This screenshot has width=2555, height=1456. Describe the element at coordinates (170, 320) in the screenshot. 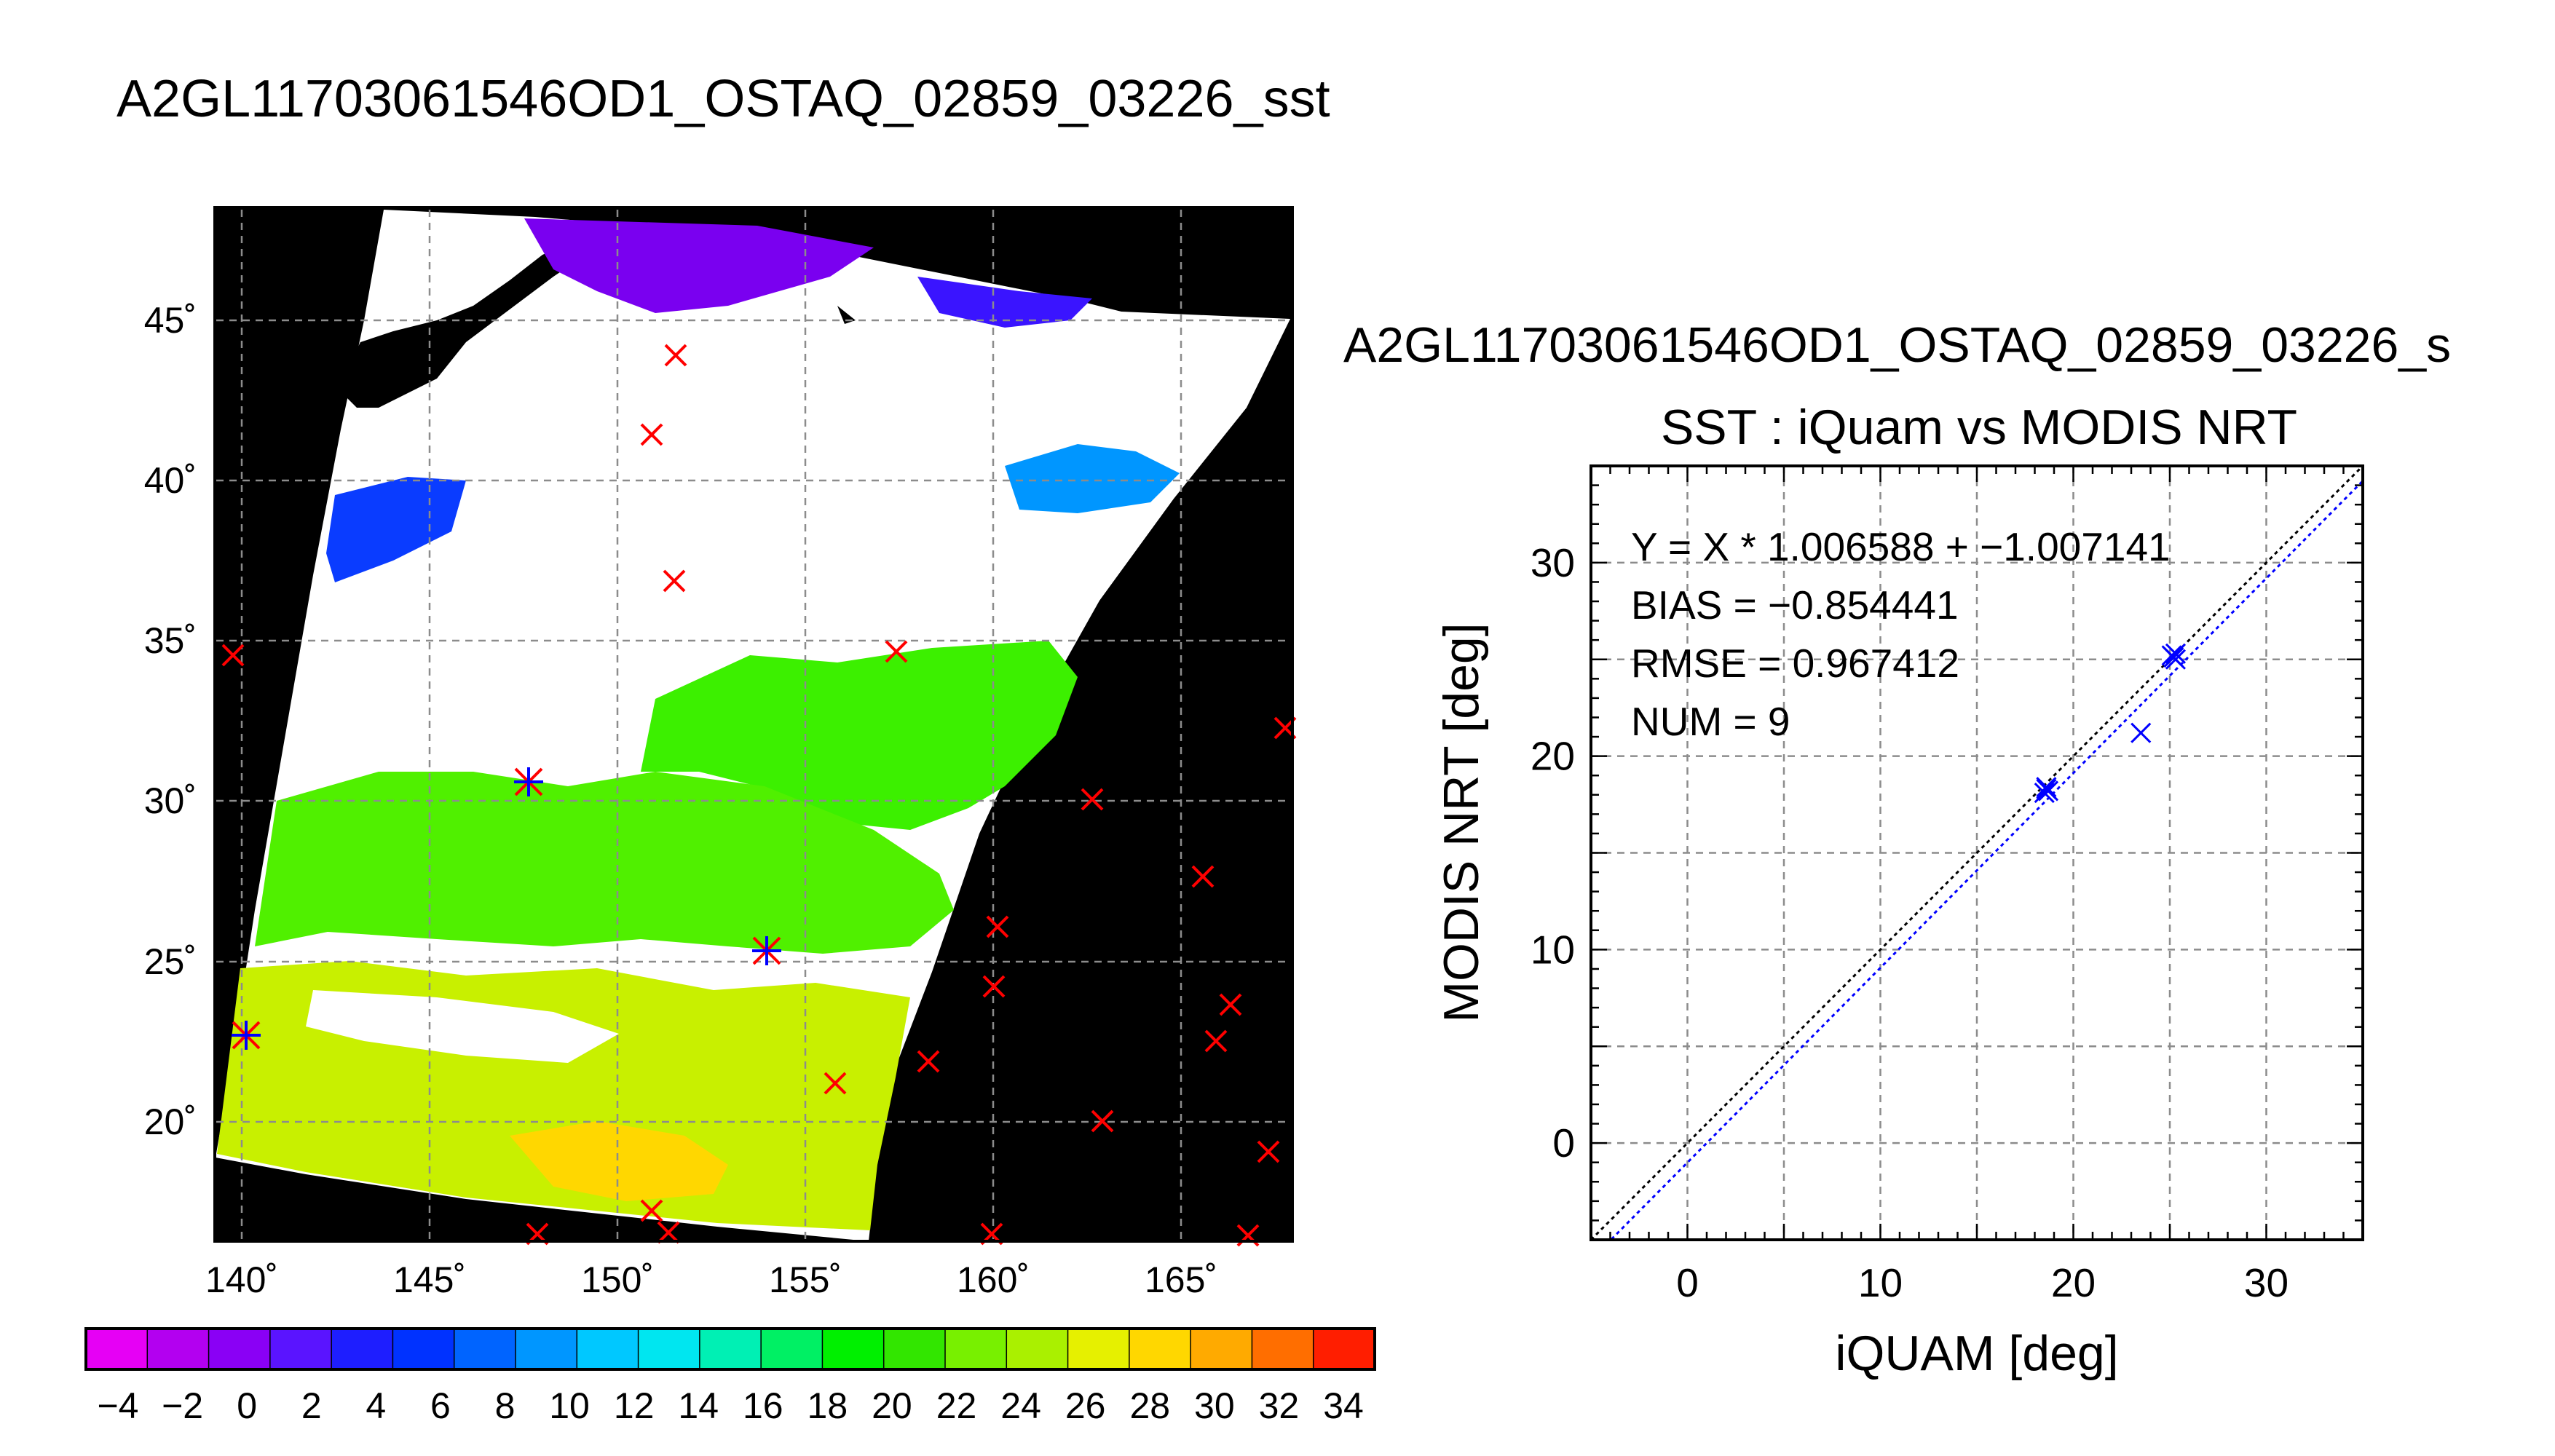

I see `lat-tick-label: 45˚` at that location.